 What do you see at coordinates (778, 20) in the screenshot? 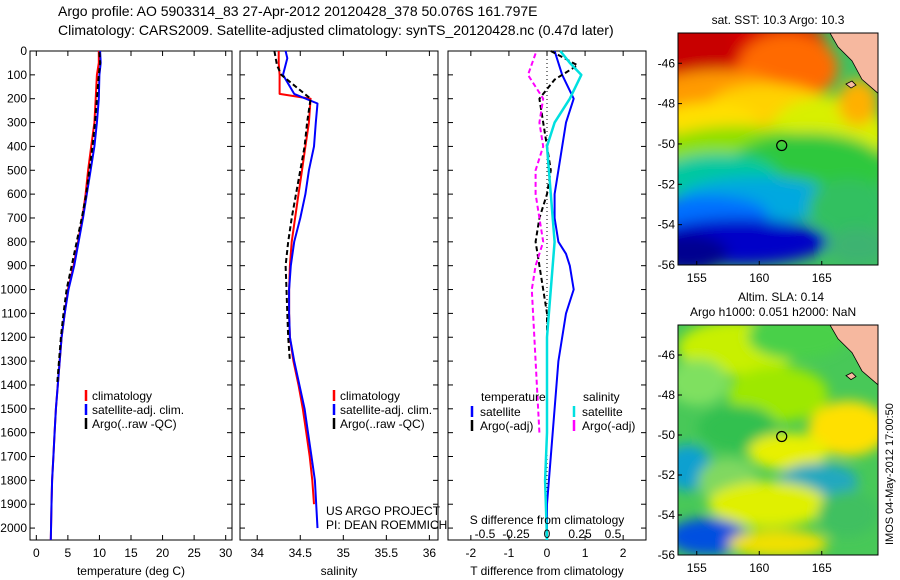
I see `sst-map-title: sat. SST: 10.3 Argo: 10.3` at bounding box center [778, 20].